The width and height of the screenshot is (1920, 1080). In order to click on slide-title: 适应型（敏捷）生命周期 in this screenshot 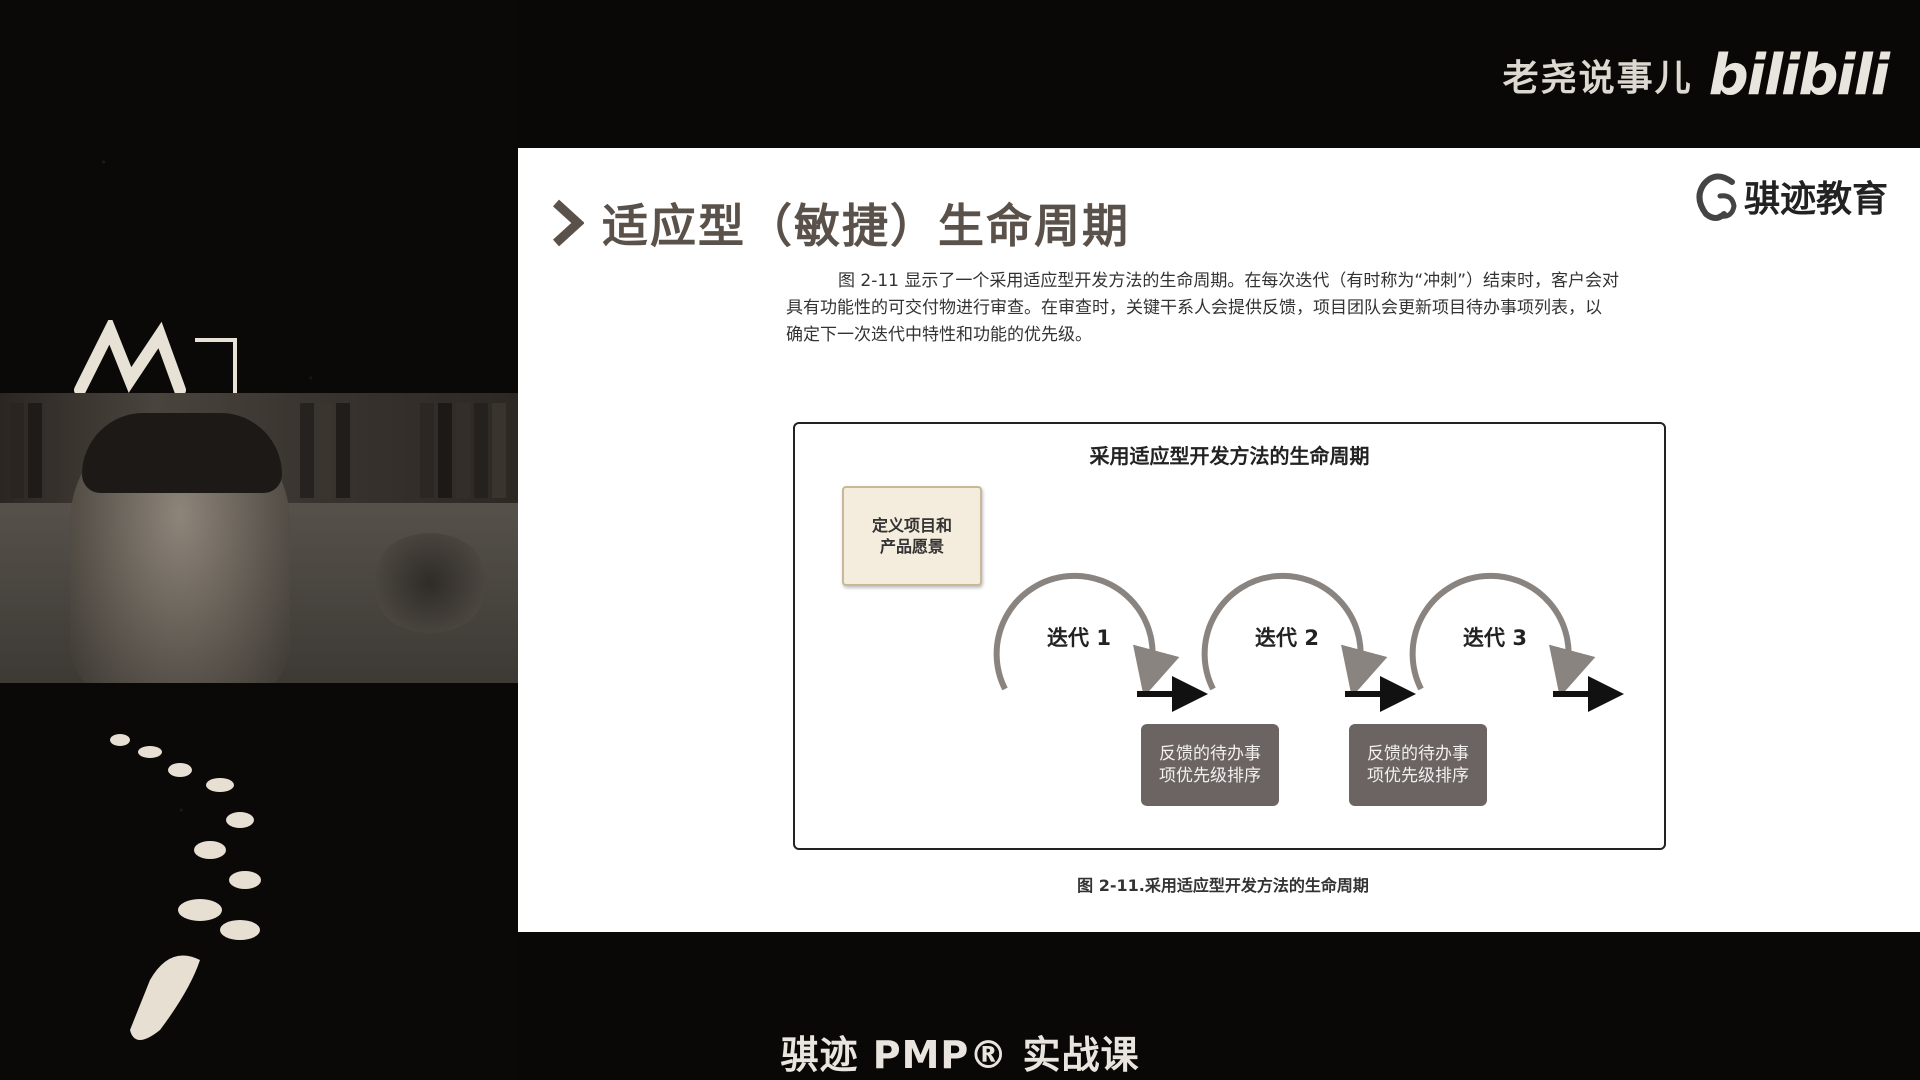, I will do `click(840, 223)`.